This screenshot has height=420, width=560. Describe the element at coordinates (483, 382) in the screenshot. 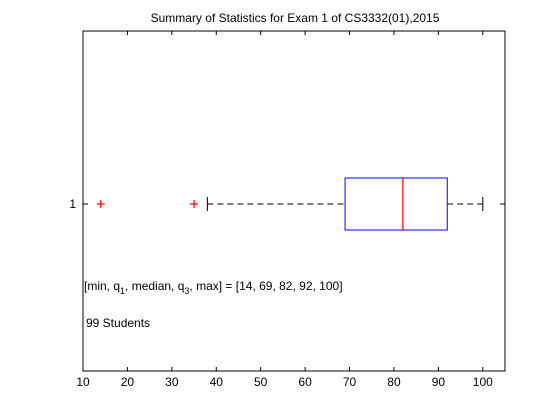

I see `x-tick-label: 100` at that location.